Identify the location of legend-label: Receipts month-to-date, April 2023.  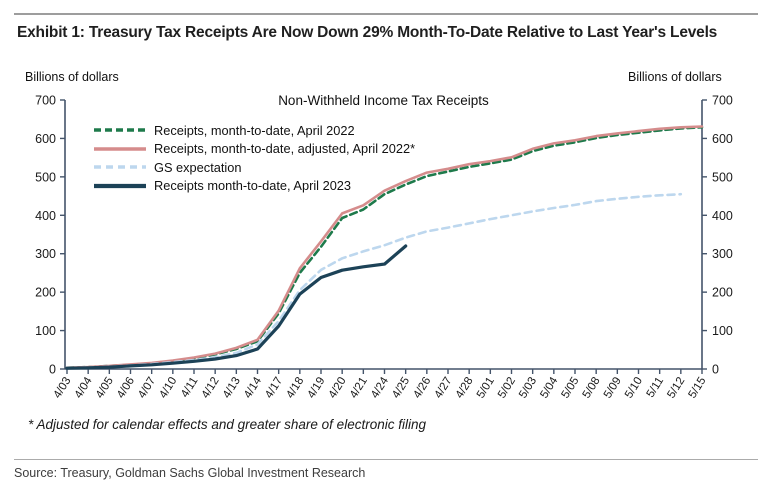
(253, 186).